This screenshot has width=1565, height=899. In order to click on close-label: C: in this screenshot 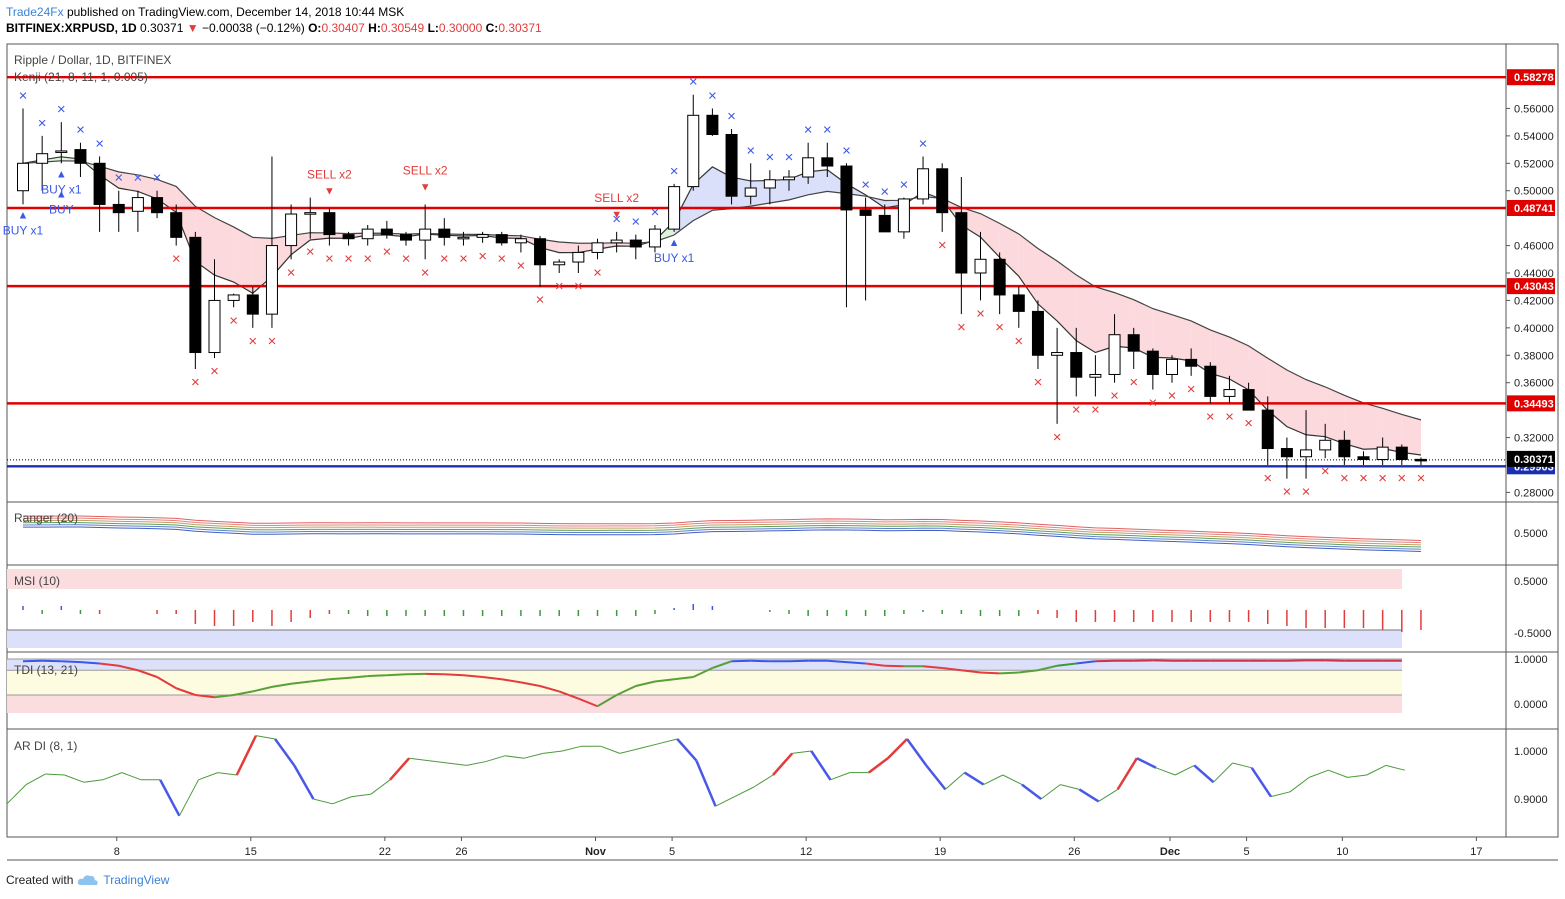, I will do `click(492, 28)`.